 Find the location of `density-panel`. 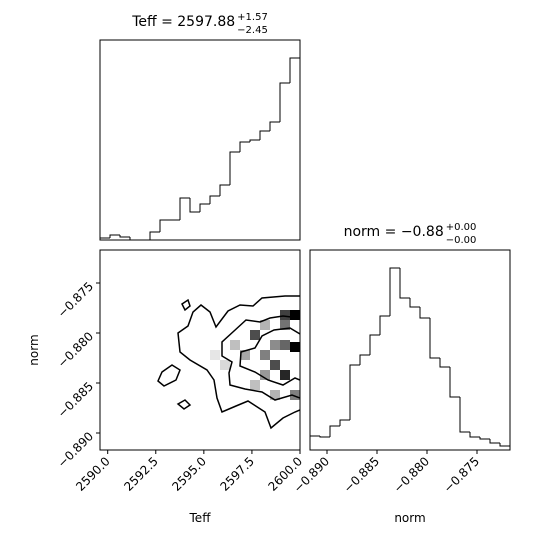

density-panel is located at coordinates (255, 355).